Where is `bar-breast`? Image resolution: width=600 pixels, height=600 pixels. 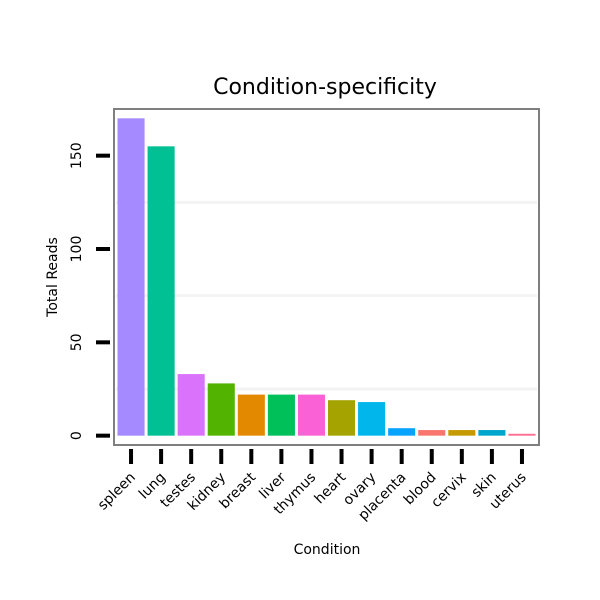
bar-breast is located at coordinates (251, 415).